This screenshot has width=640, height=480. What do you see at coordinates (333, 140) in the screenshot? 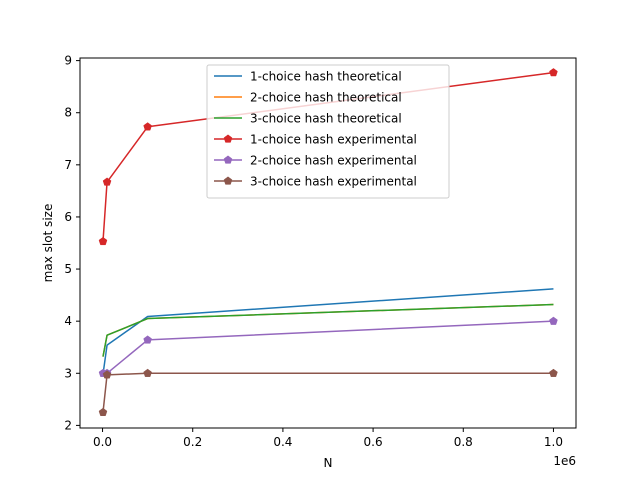
I see `legend-label: 1-choice hash experimental` at bounding box center [333, 140].